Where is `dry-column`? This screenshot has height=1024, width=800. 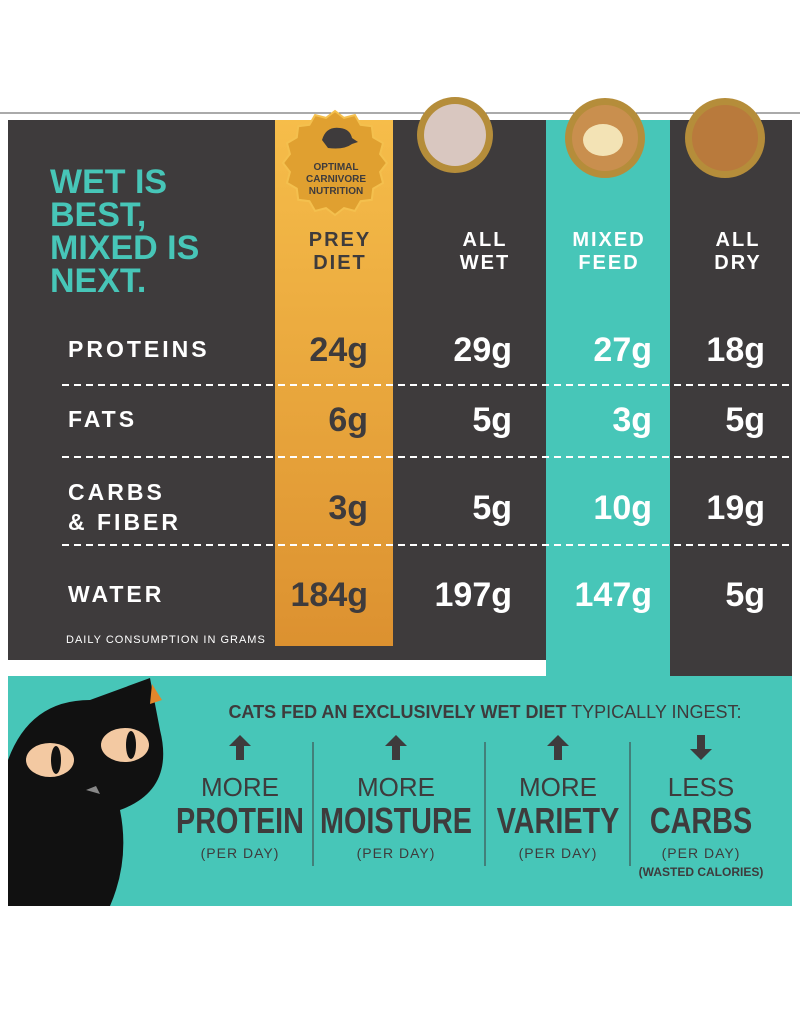
dry-column is located at coordinates (731, 400).